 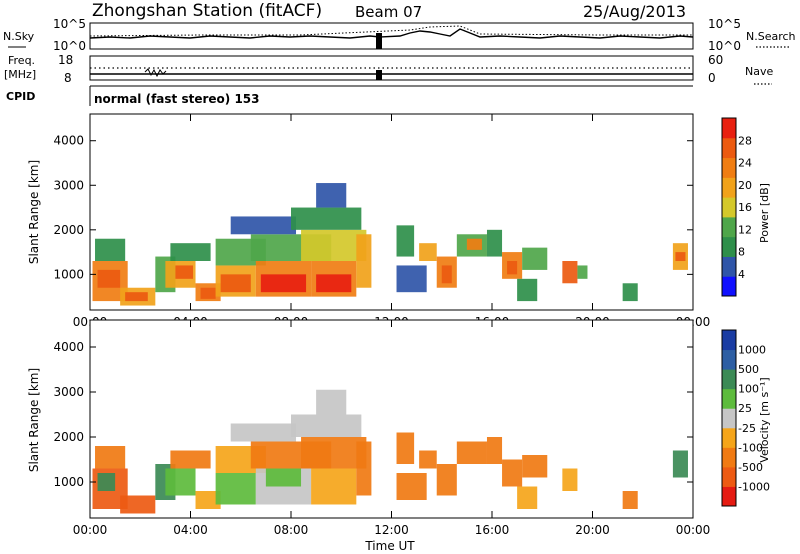 I want to click on velocity-xtick-label-2: 08:00, so click(x=291, y=530).